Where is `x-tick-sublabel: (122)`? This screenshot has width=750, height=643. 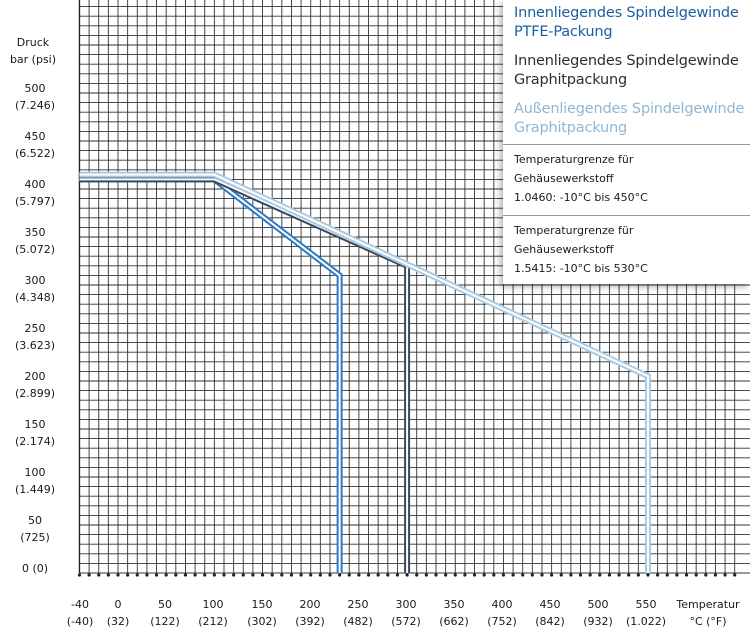 x-tick-sublabel: (122) is located at coordinates (165, 621).